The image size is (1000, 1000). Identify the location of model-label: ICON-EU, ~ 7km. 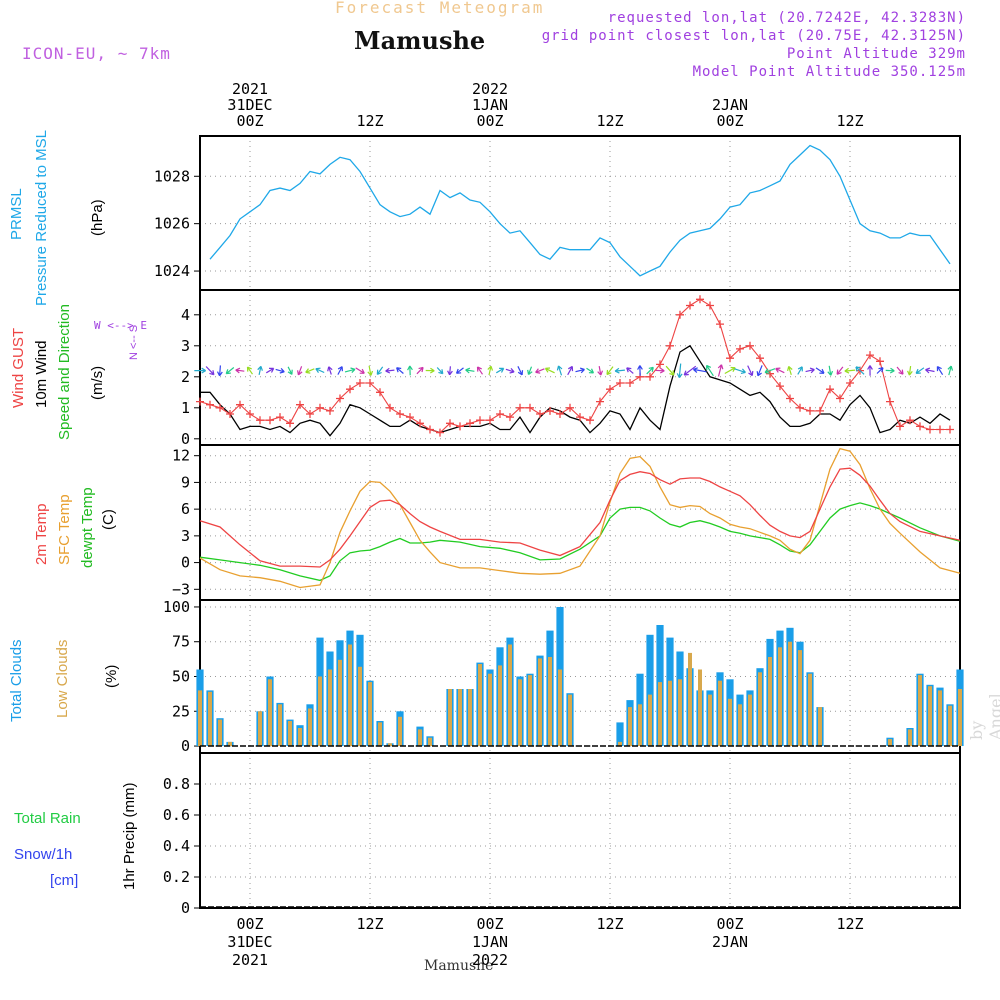
(96, 53).